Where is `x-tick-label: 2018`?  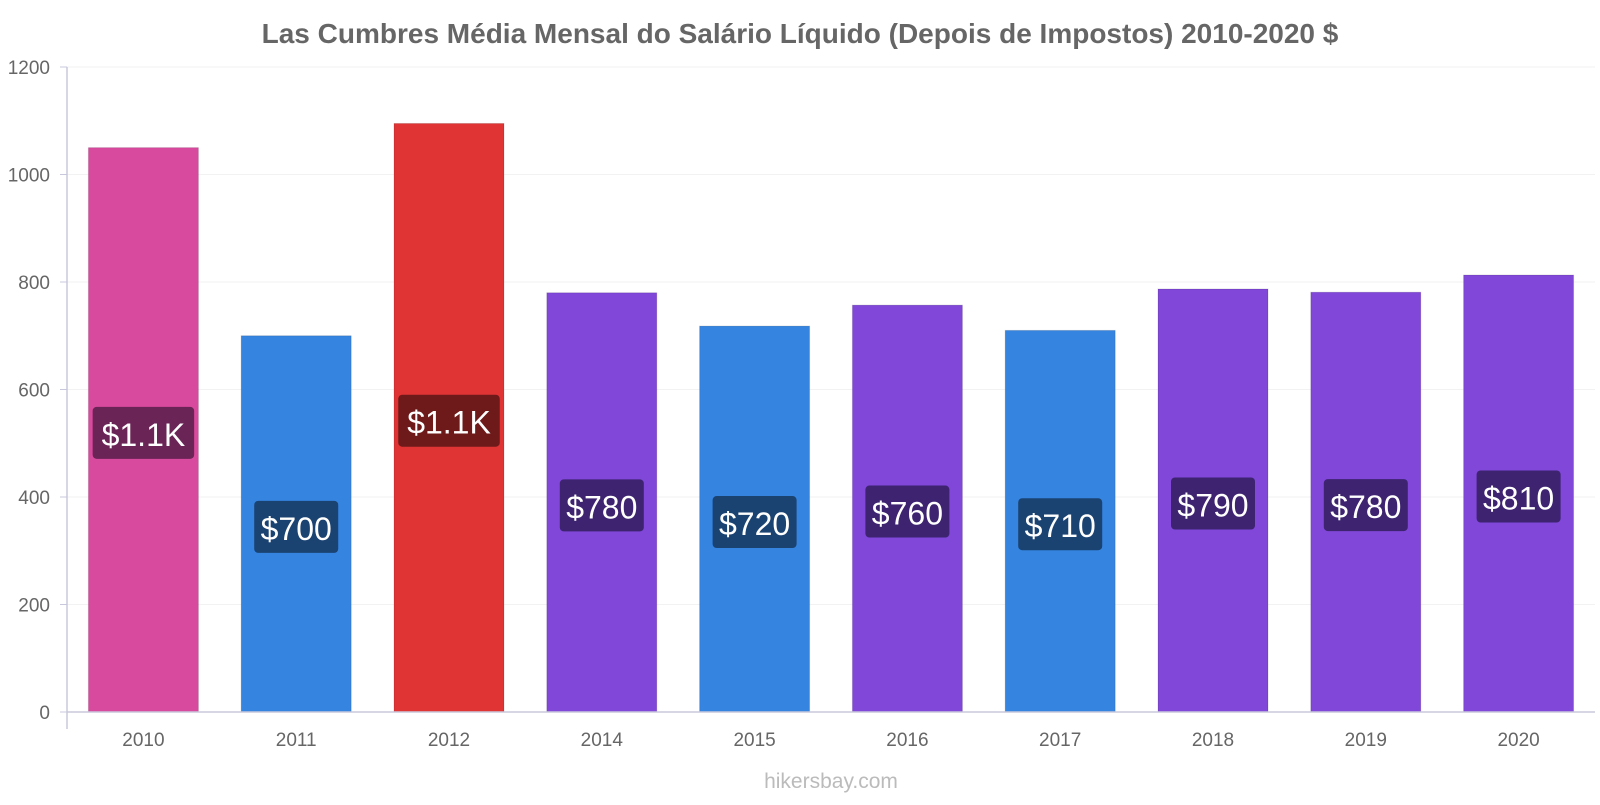
x-tick-label: 2018 is located at coordinates (1213, 740).